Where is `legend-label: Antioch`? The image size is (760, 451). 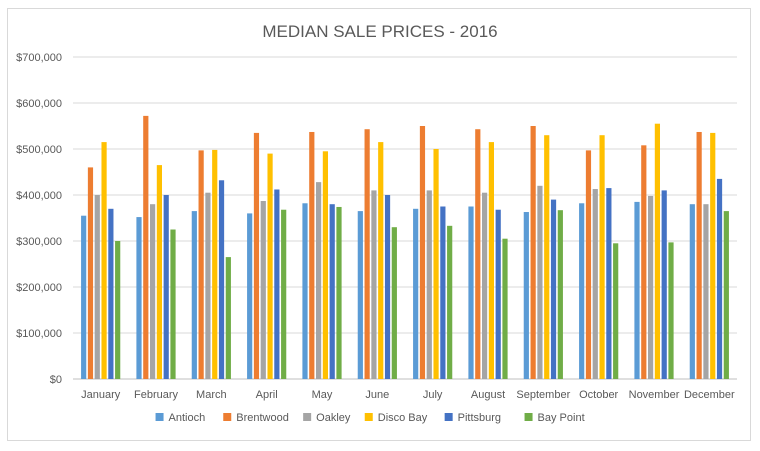 legend-label: Antioch is located at coordinates (187, 418).